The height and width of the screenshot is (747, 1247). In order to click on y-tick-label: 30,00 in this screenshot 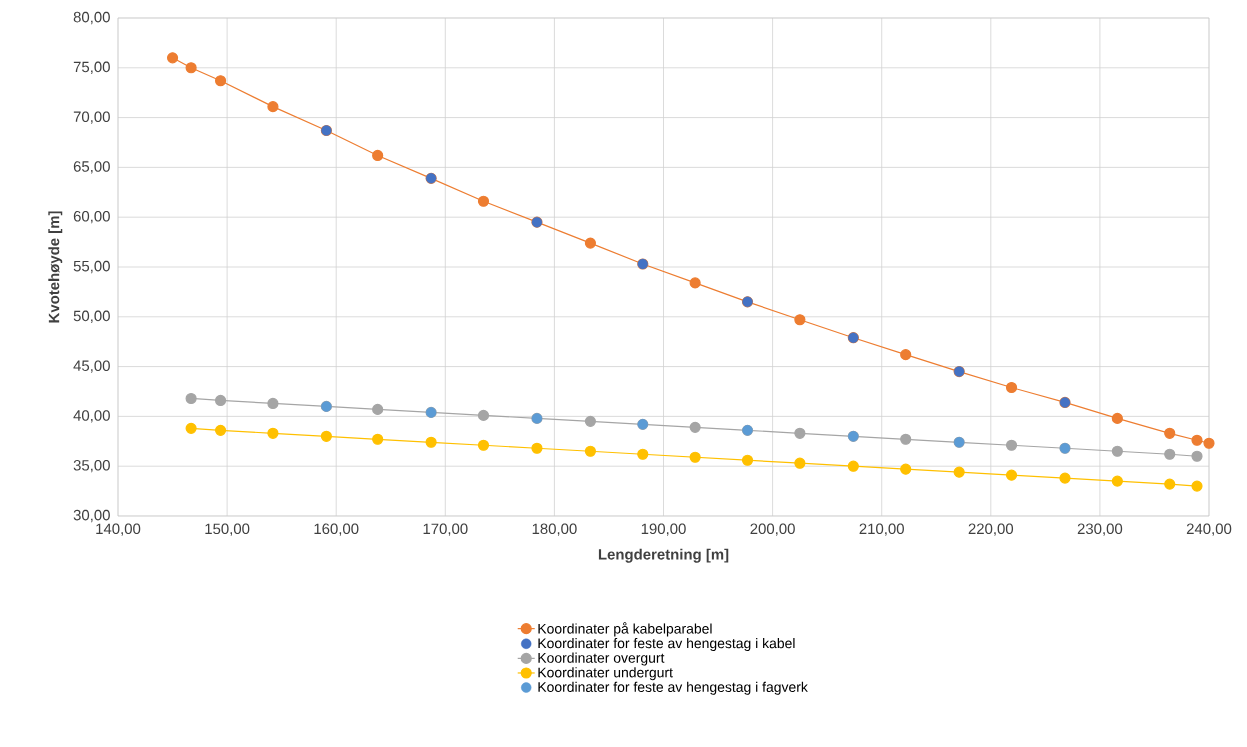, I will do `click(91, 516)`.